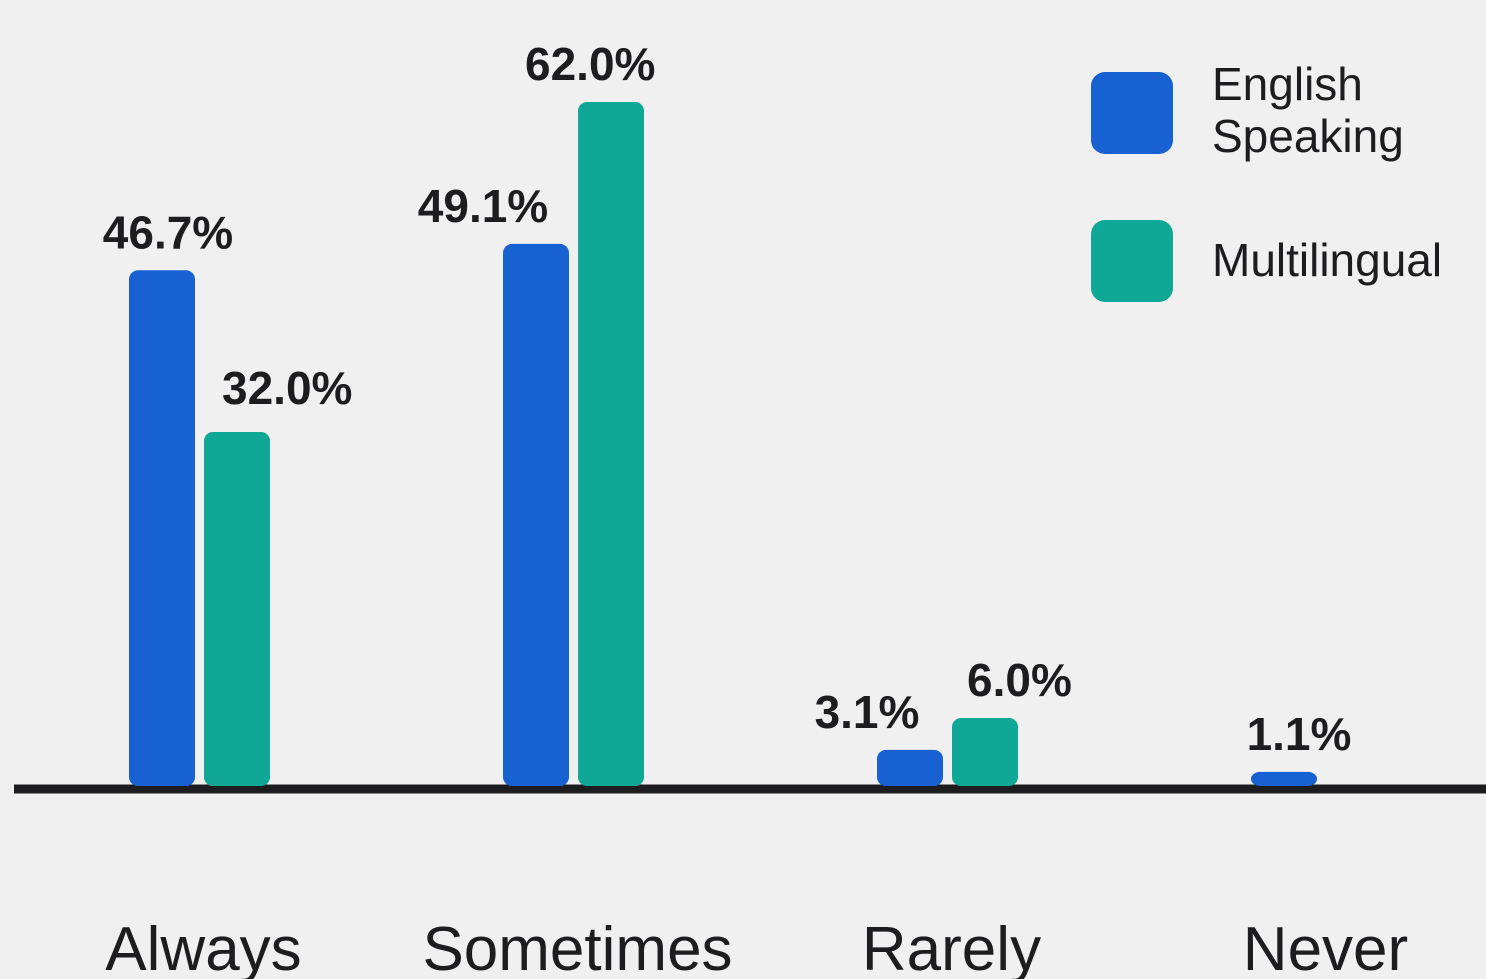 This screenshot has height=979, width=1486. I want to click on value-label-multilingual-sometimes: 62.0%, so click(590, 64).